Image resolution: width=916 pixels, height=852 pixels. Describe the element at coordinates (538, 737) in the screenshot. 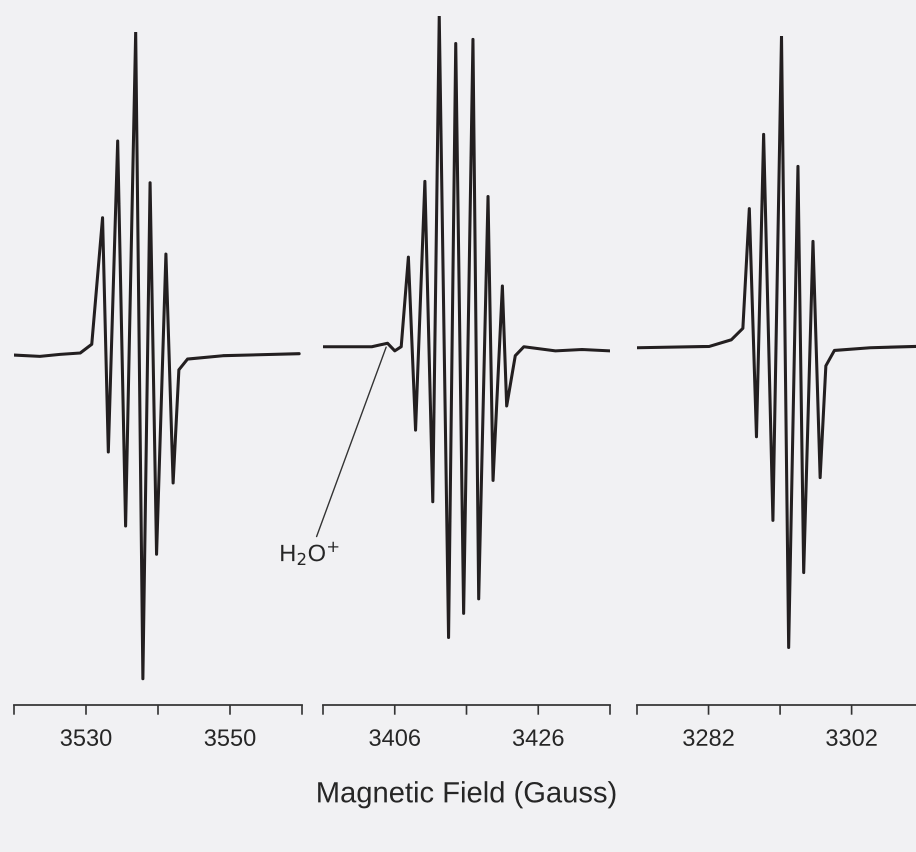

I see `x-tick-label: 3426` at that location.